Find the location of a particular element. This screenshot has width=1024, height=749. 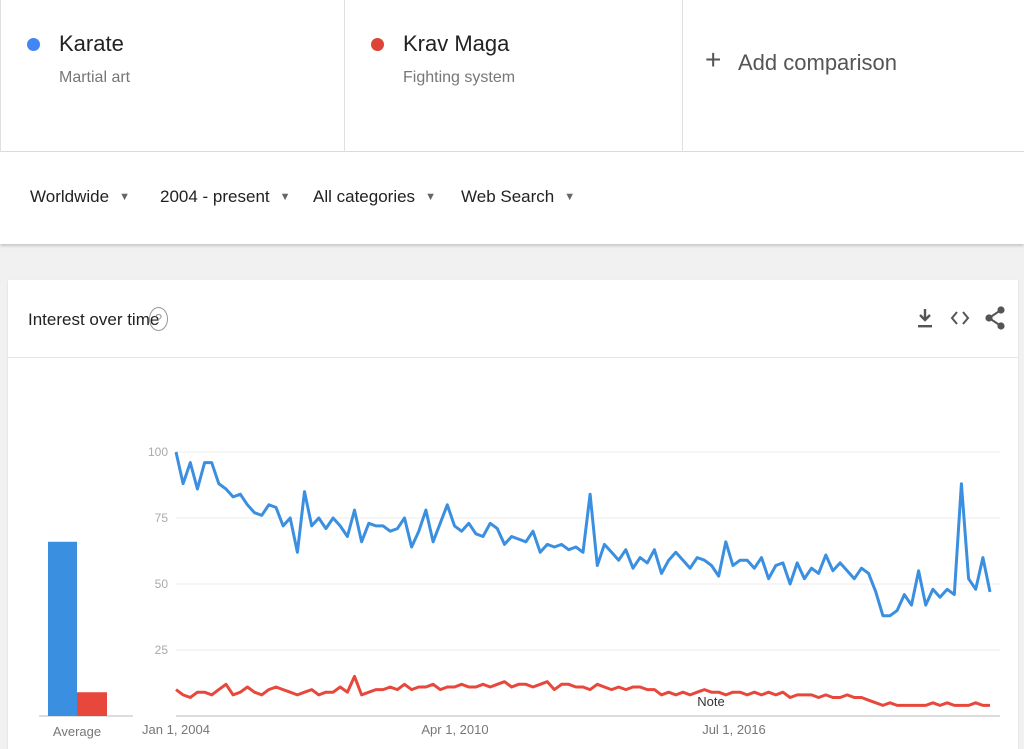

term-card-karate: Karate Martial art is located at coordinates (172, 76).